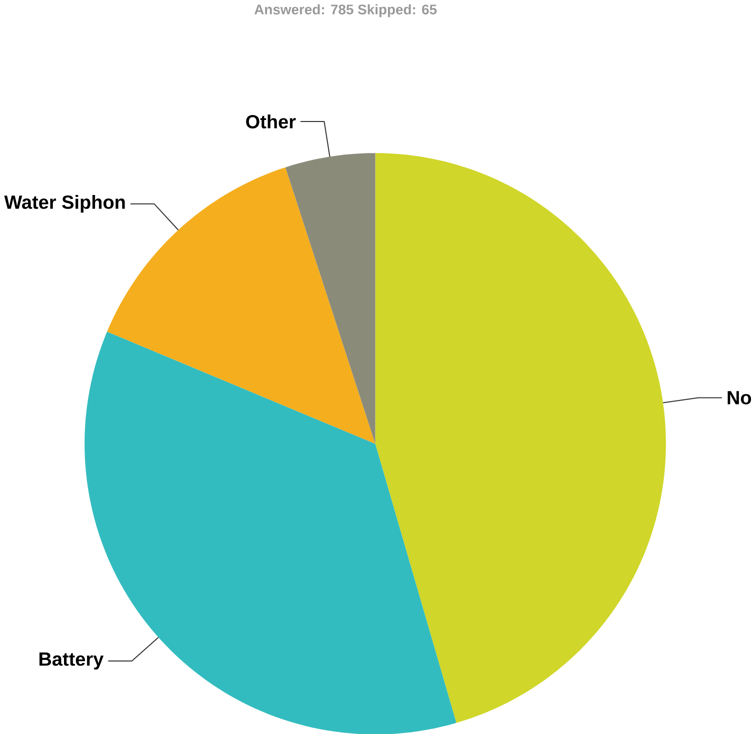  Describe the element at coordinates (64, 203) in the screenshot. I see `slice-label: Water Siphon` at that location.